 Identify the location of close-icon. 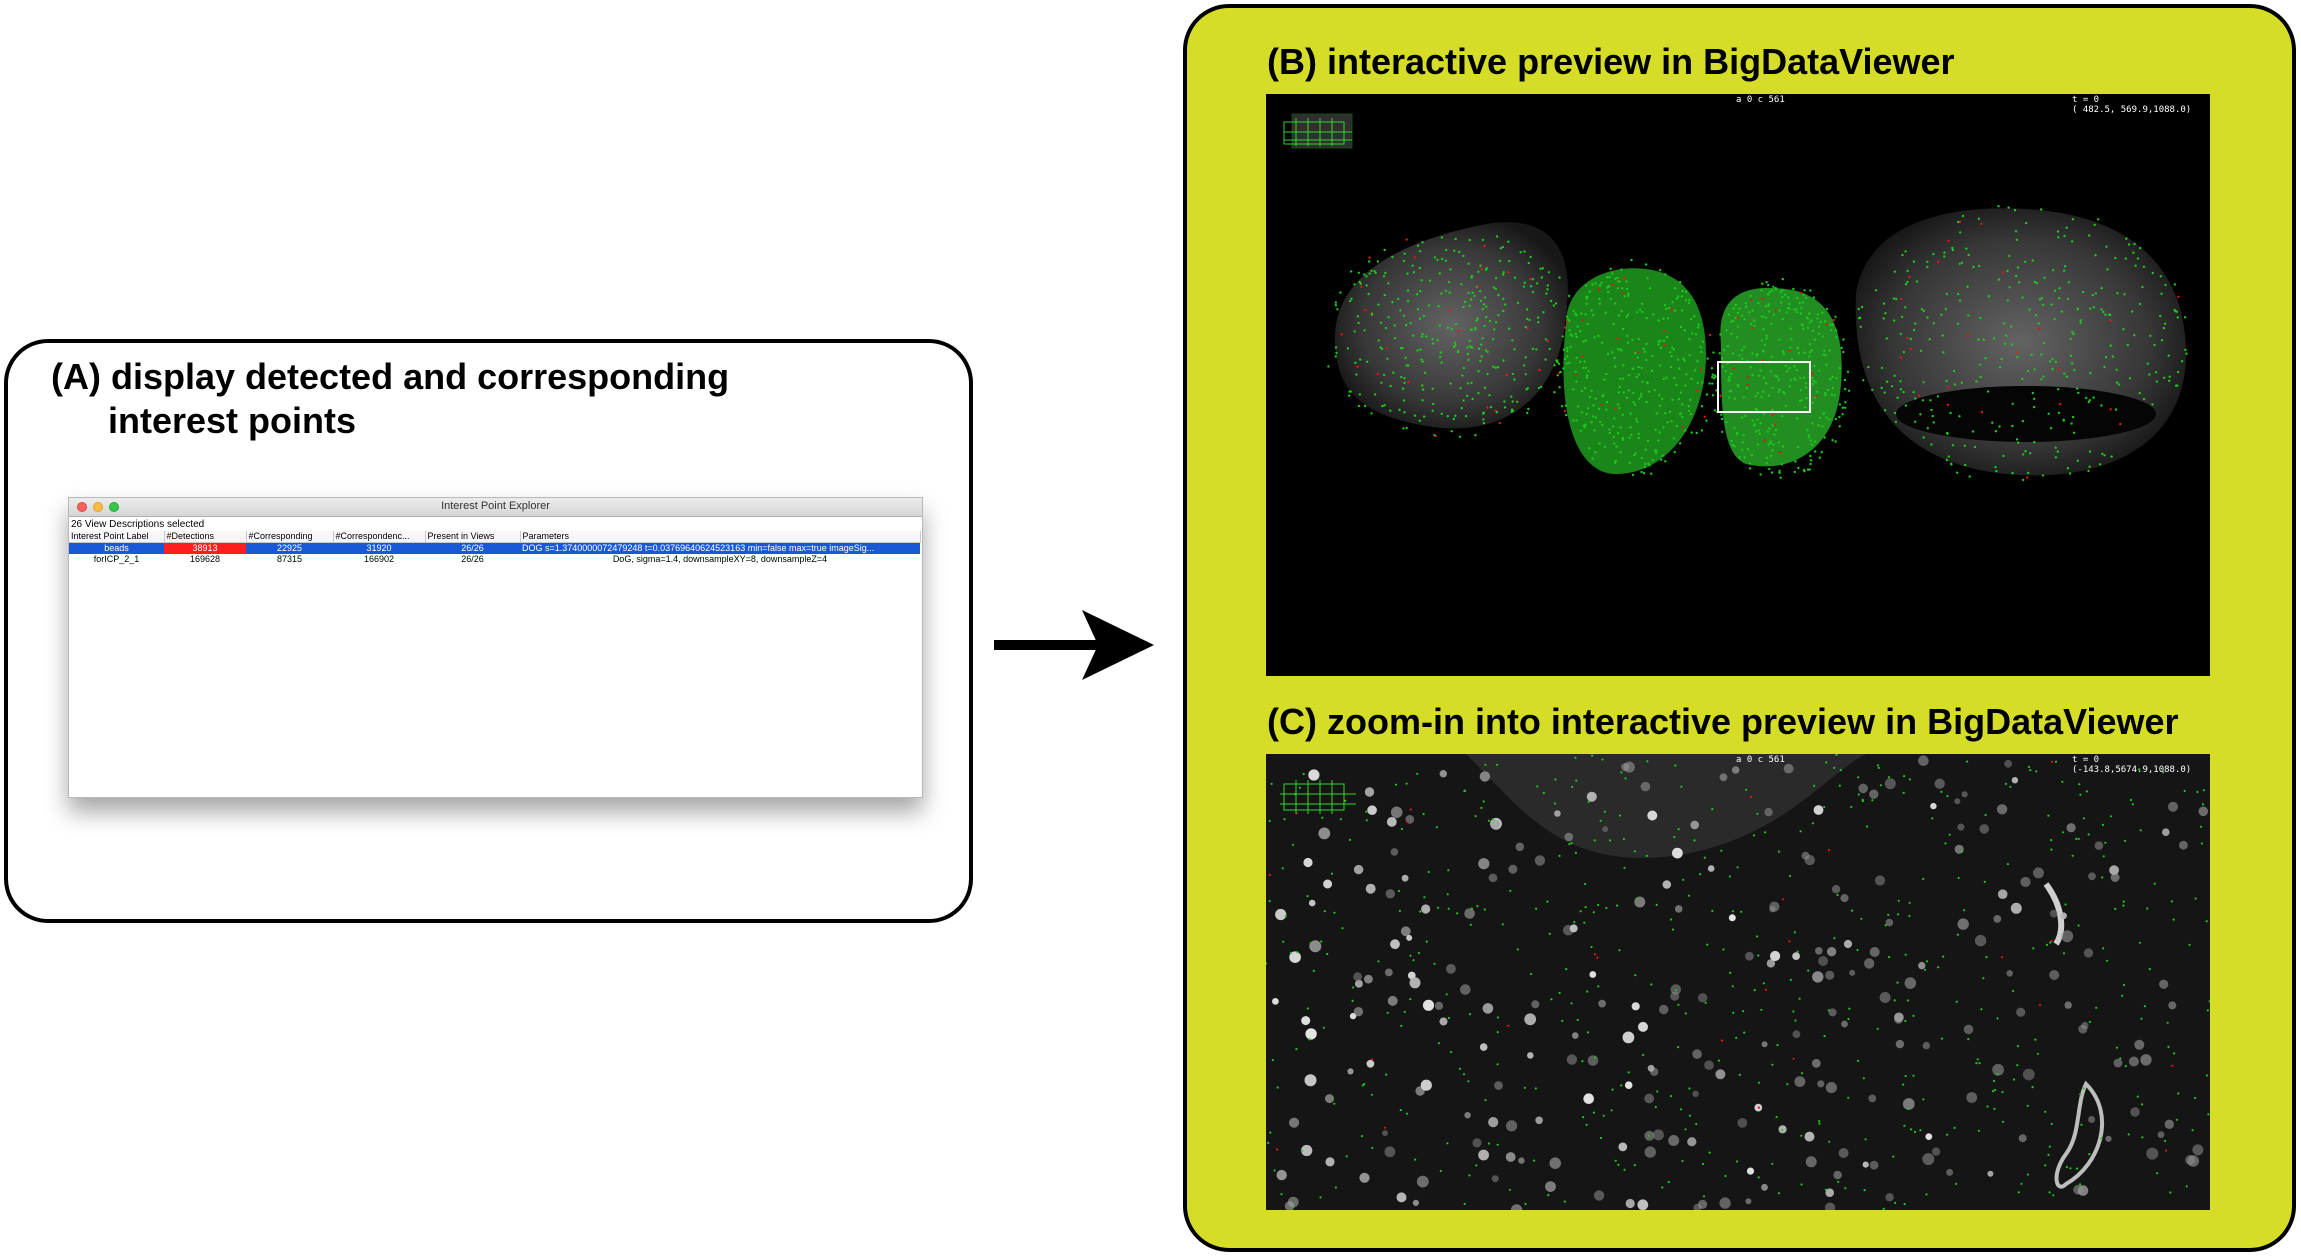
(82, 507).